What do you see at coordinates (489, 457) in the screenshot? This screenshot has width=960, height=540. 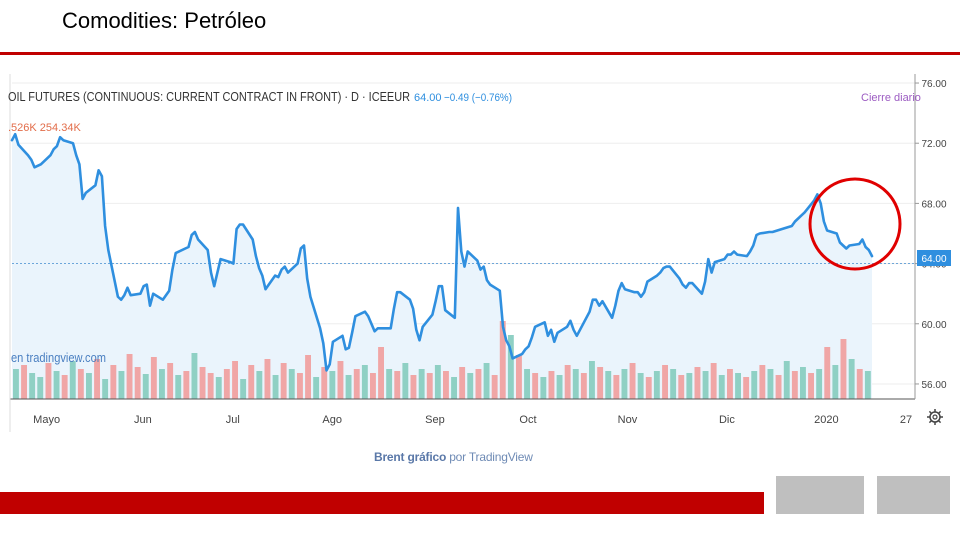 I see `caption-rest: por TradingView` at bounding box center [489, 457].